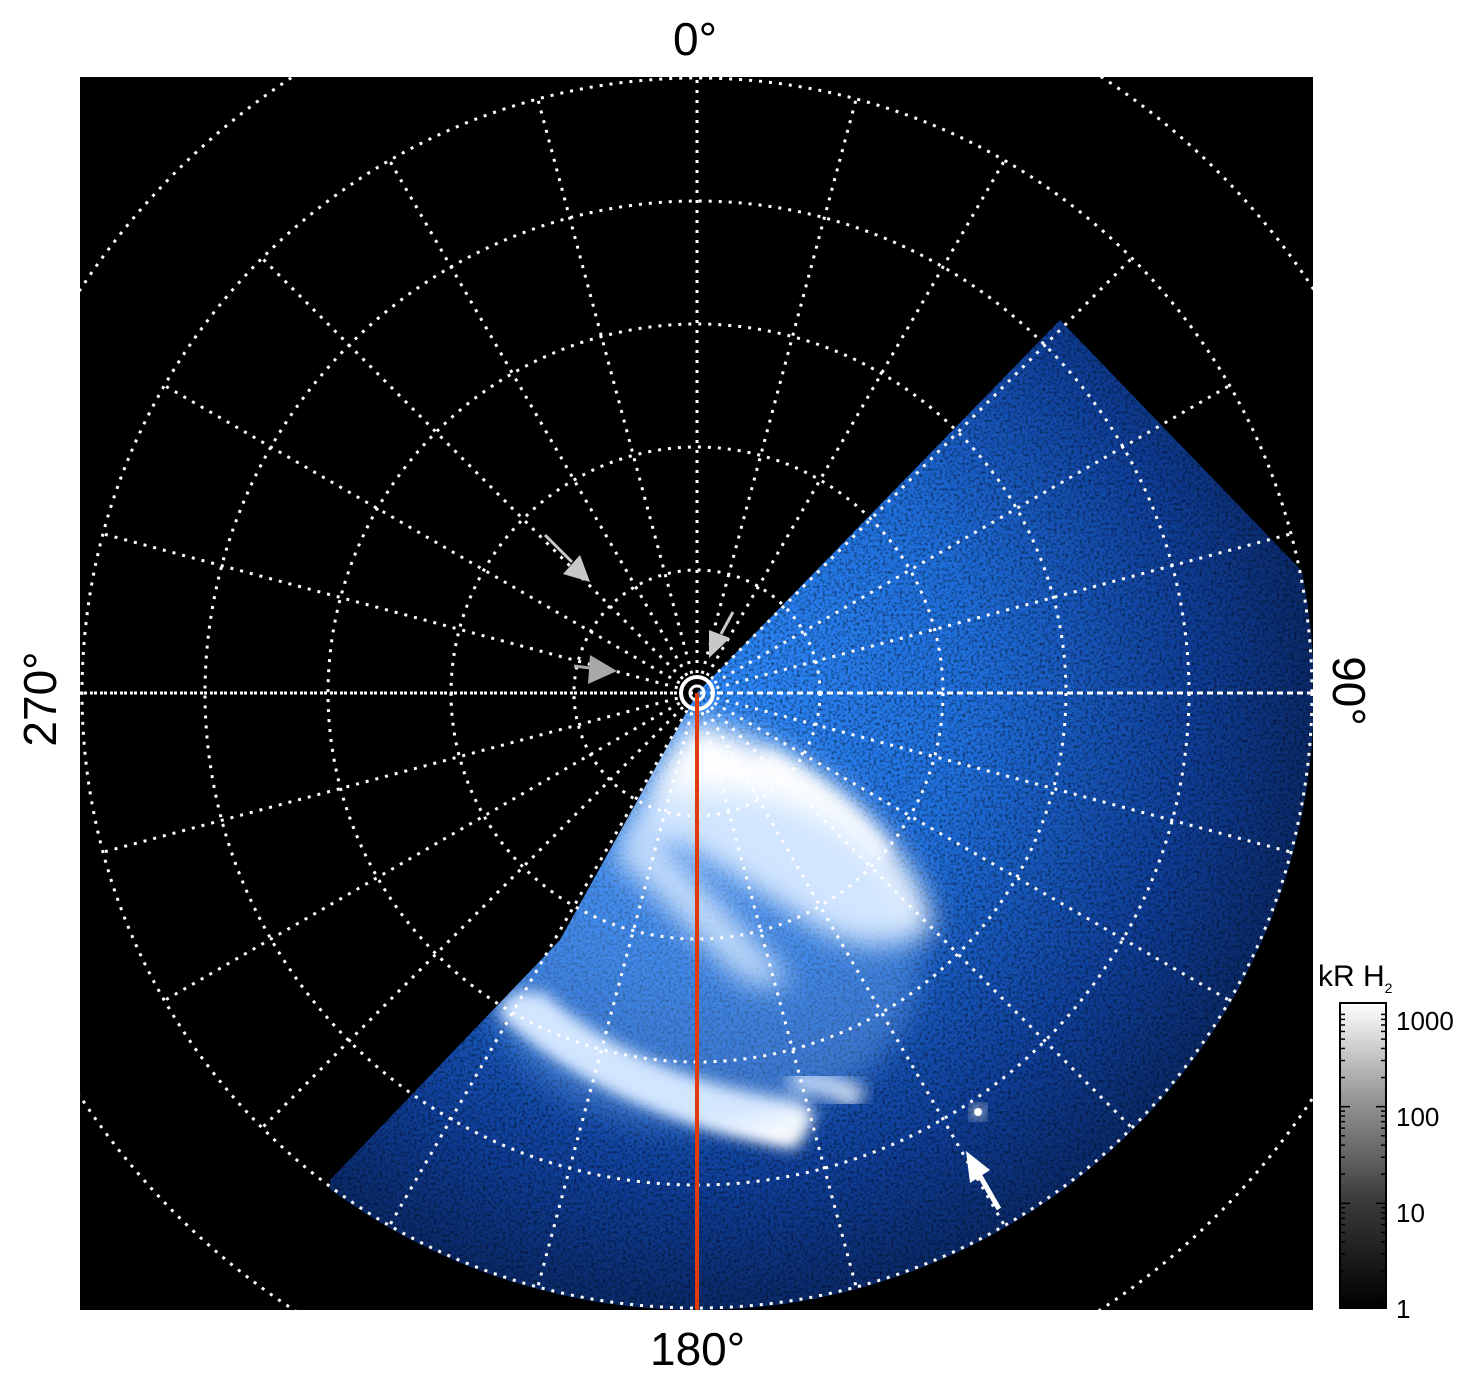 This screenshot has width=1481, height=1391. Describe the element at coordinates (1388, 988) in the screenshot. I see `colorbar-title-sub: 2` at that location.